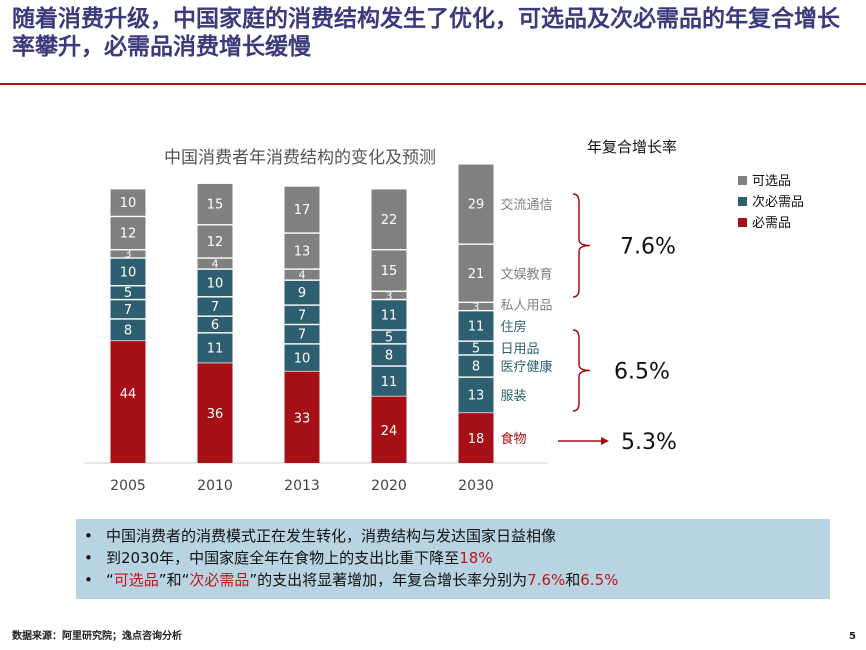 This screenshot has height=650, width=866. I want to click on x-tick-label: 2020, so click(389, 486).